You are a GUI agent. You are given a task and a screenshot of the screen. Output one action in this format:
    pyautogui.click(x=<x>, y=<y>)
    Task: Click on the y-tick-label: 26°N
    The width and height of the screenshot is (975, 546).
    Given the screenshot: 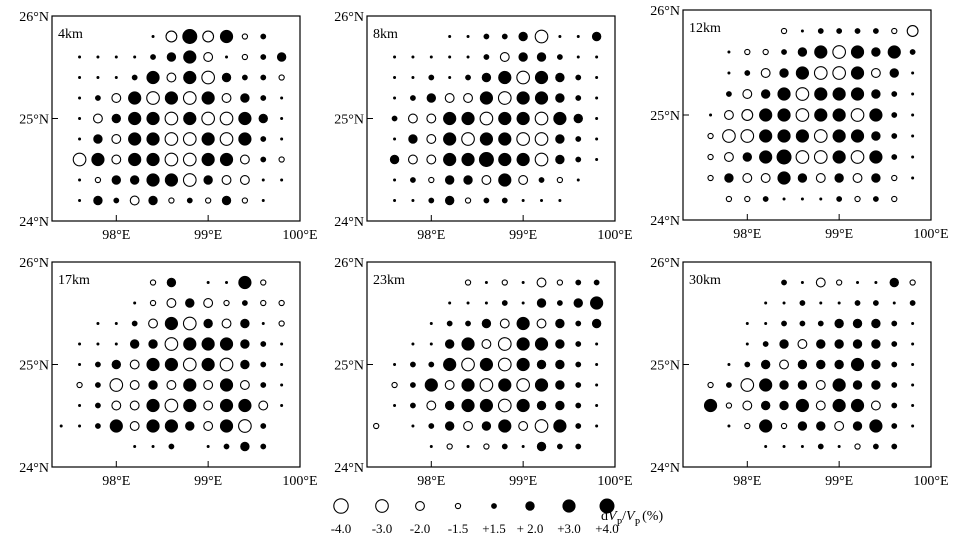 What is the action you would take?
    pyautogui.click(x=34, y=17)
    